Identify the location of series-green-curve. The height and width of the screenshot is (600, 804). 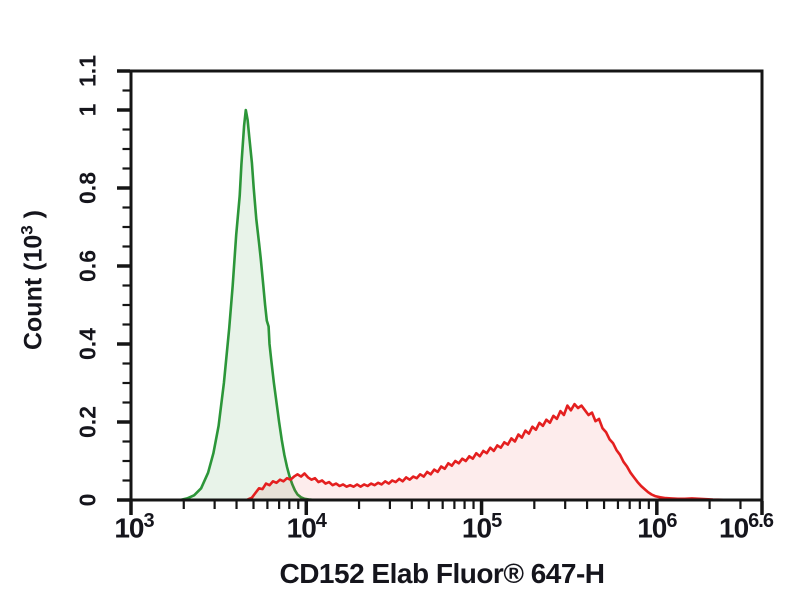
(247, 305).